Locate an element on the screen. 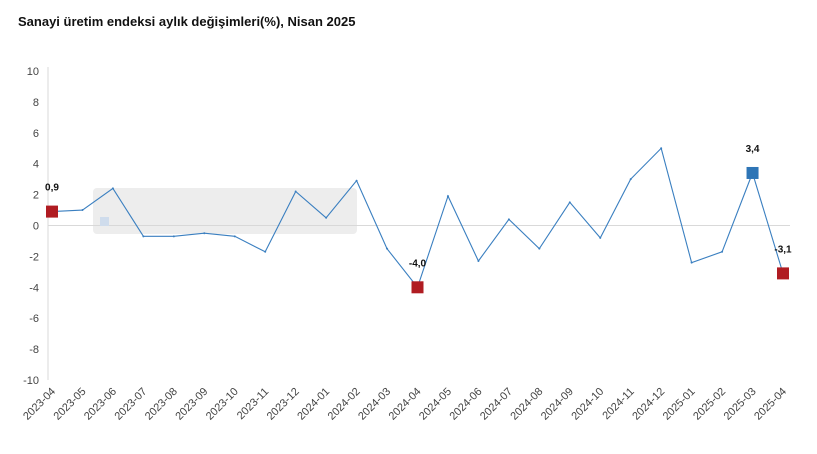  tooltip-swatch is located at coordinates (104, 221).